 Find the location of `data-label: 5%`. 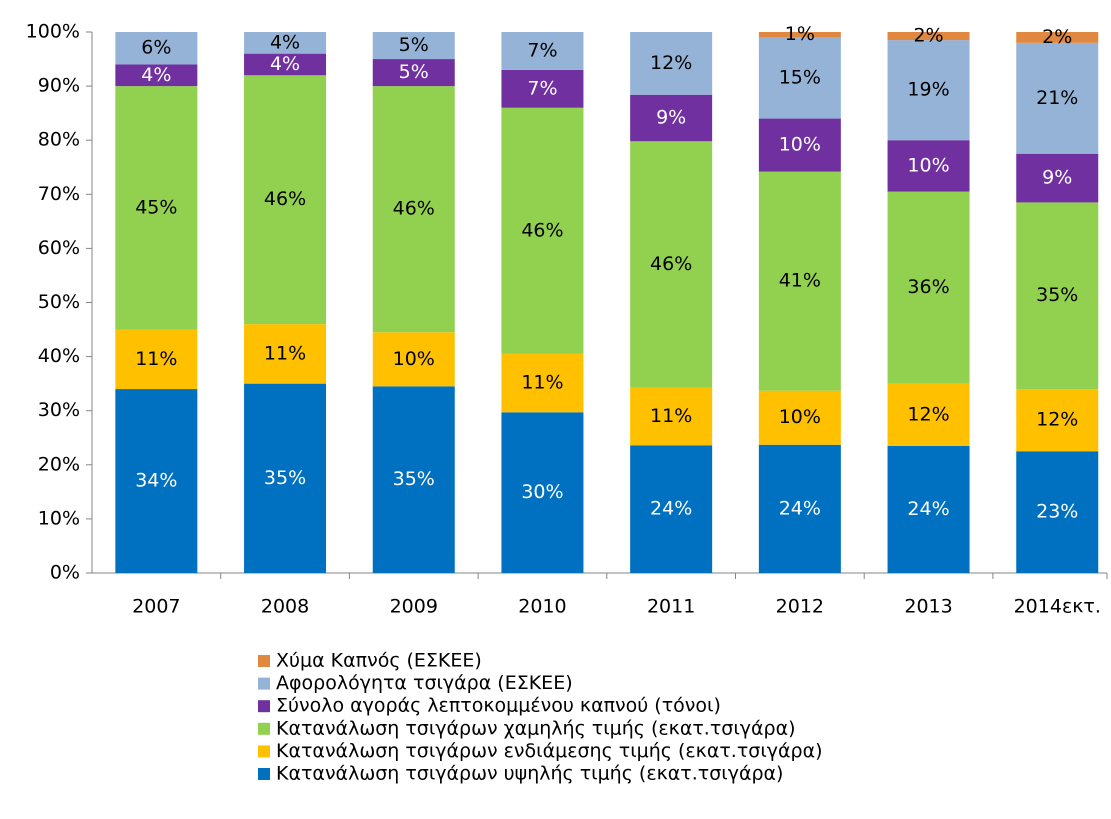

data-label: 5% is located at coordinates (414, 72).